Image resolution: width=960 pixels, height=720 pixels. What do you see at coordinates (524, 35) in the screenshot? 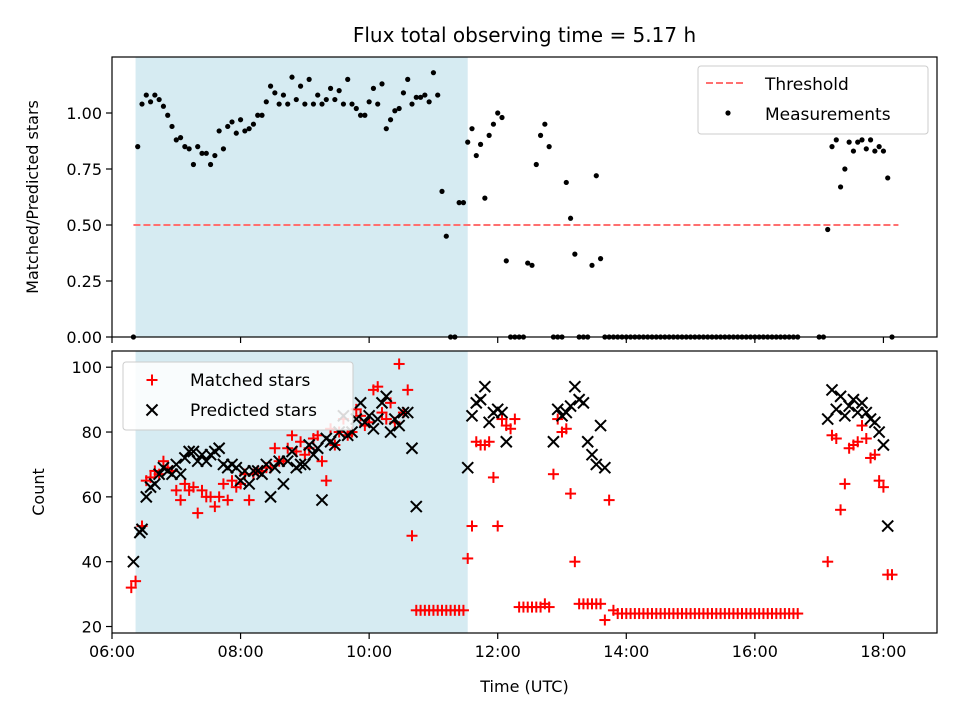
I see `chart-title: Flux total observing time = 5.17 h` at bounding box center [524, 35].